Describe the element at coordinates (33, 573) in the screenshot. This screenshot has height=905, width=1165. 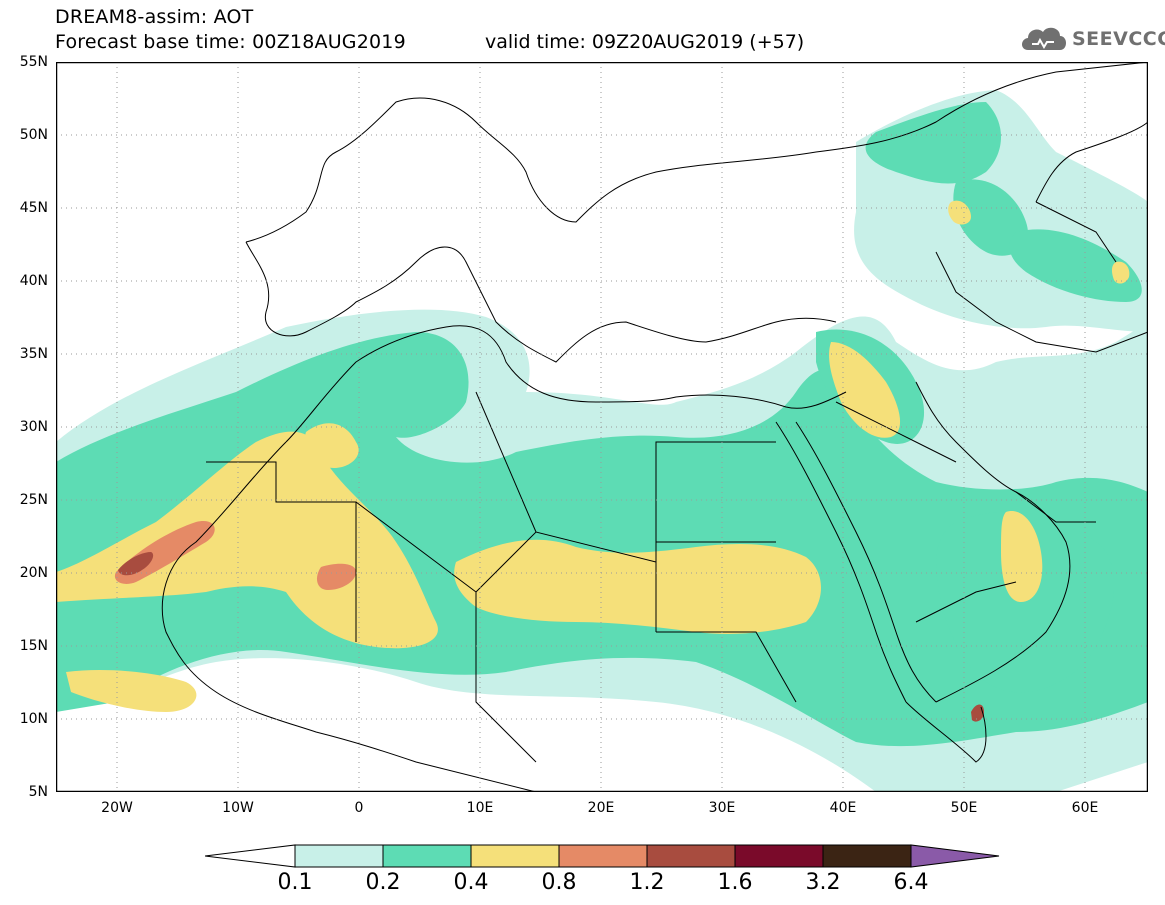
I see `lat-label: 20N` at that location.